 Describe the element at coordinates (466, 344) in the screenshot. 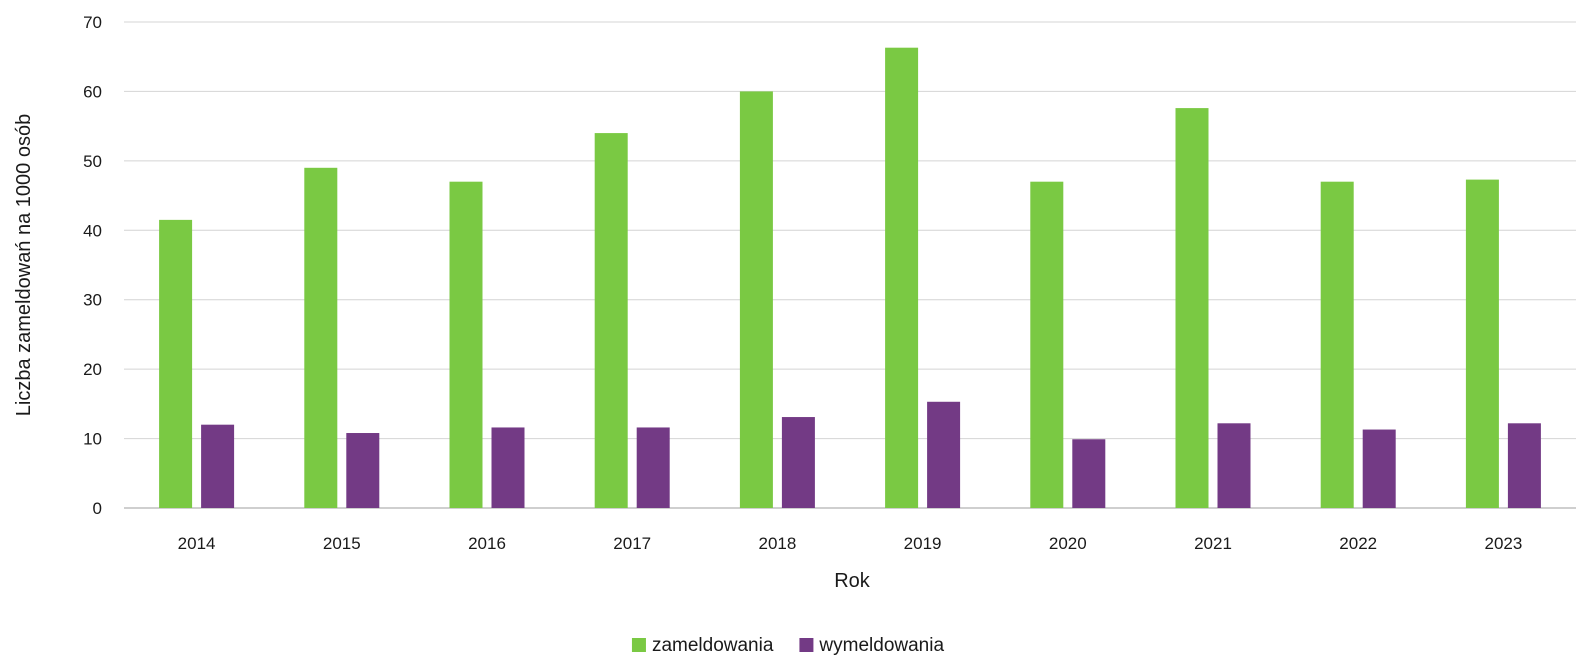

I see `bar-zameldowania-2016` at that location.